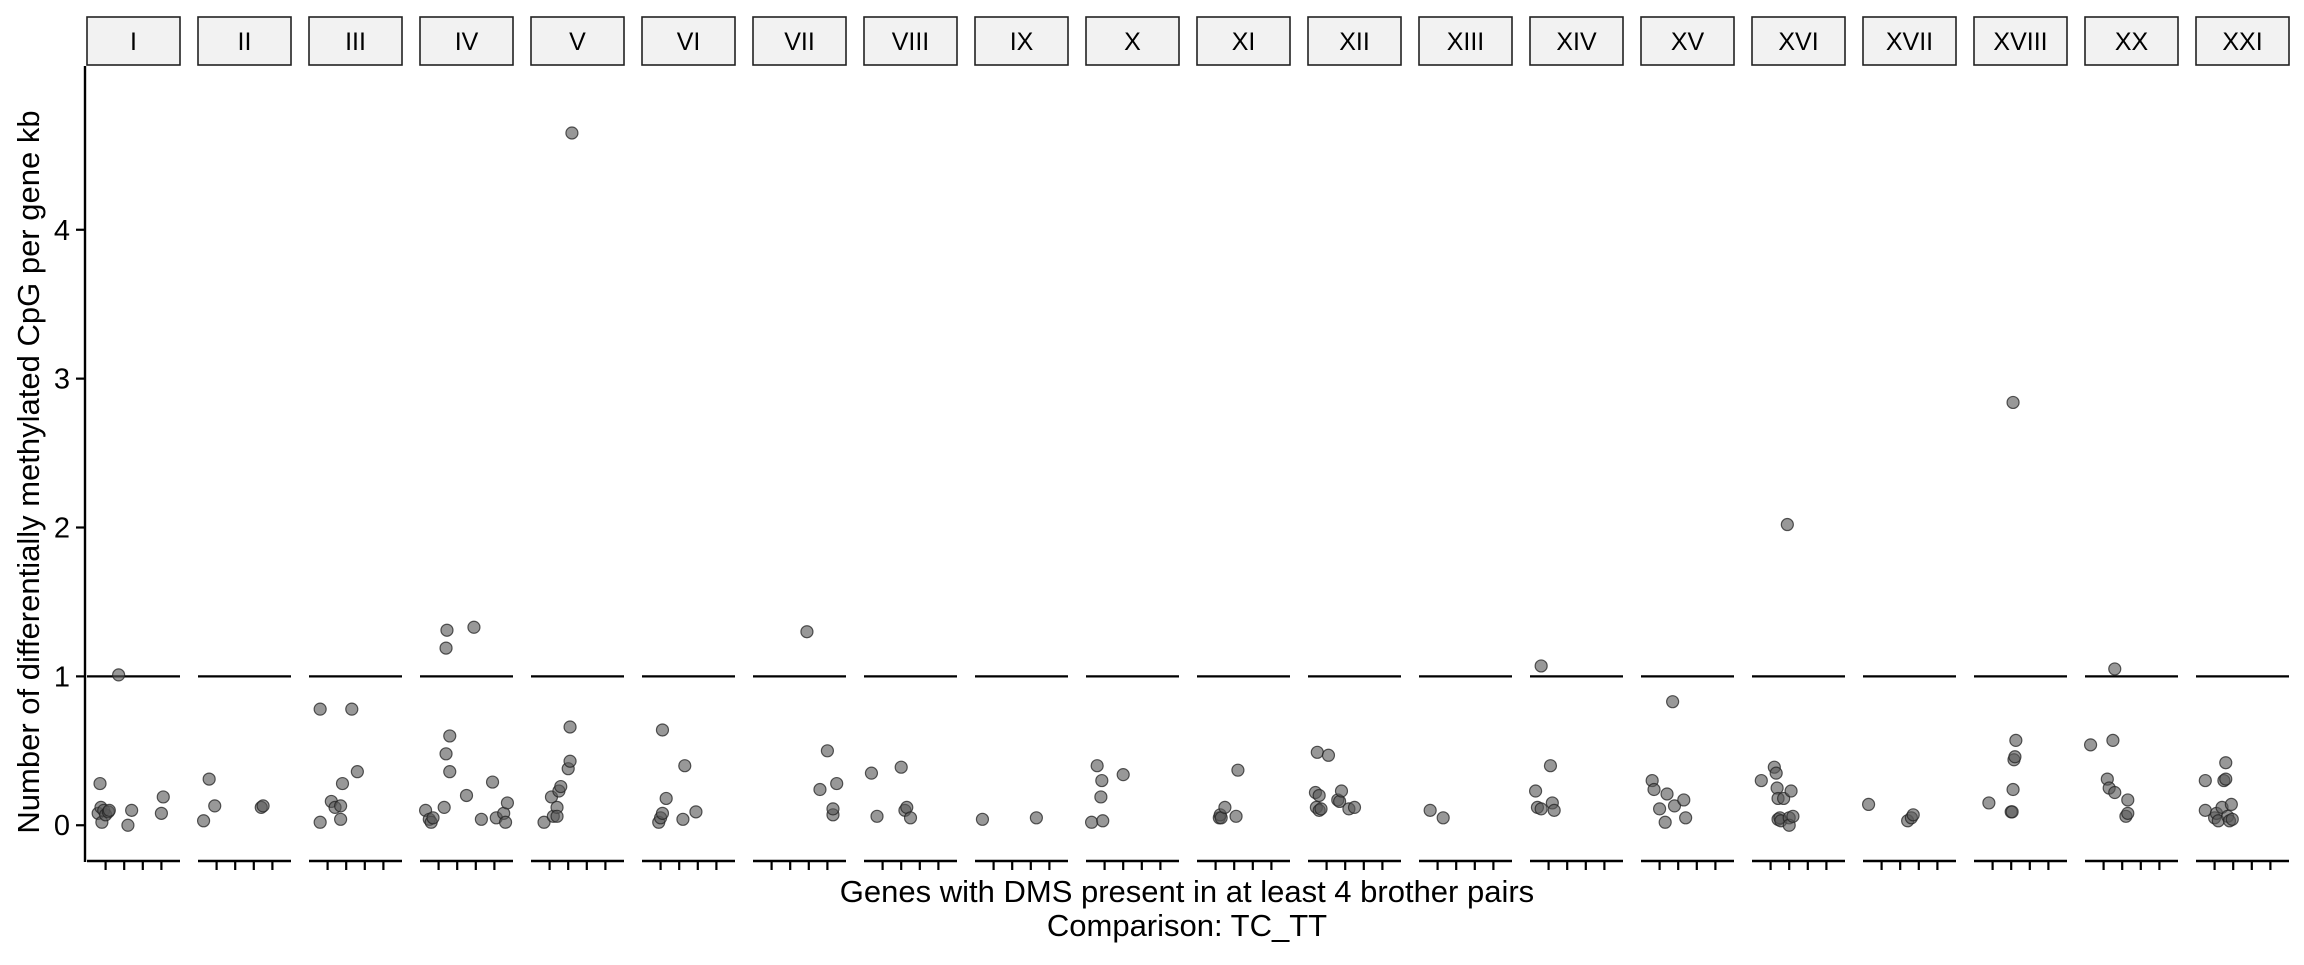 This screenshot has width=2304, height=965. I want to click on y-tick-label: 4, so click(62, 231).